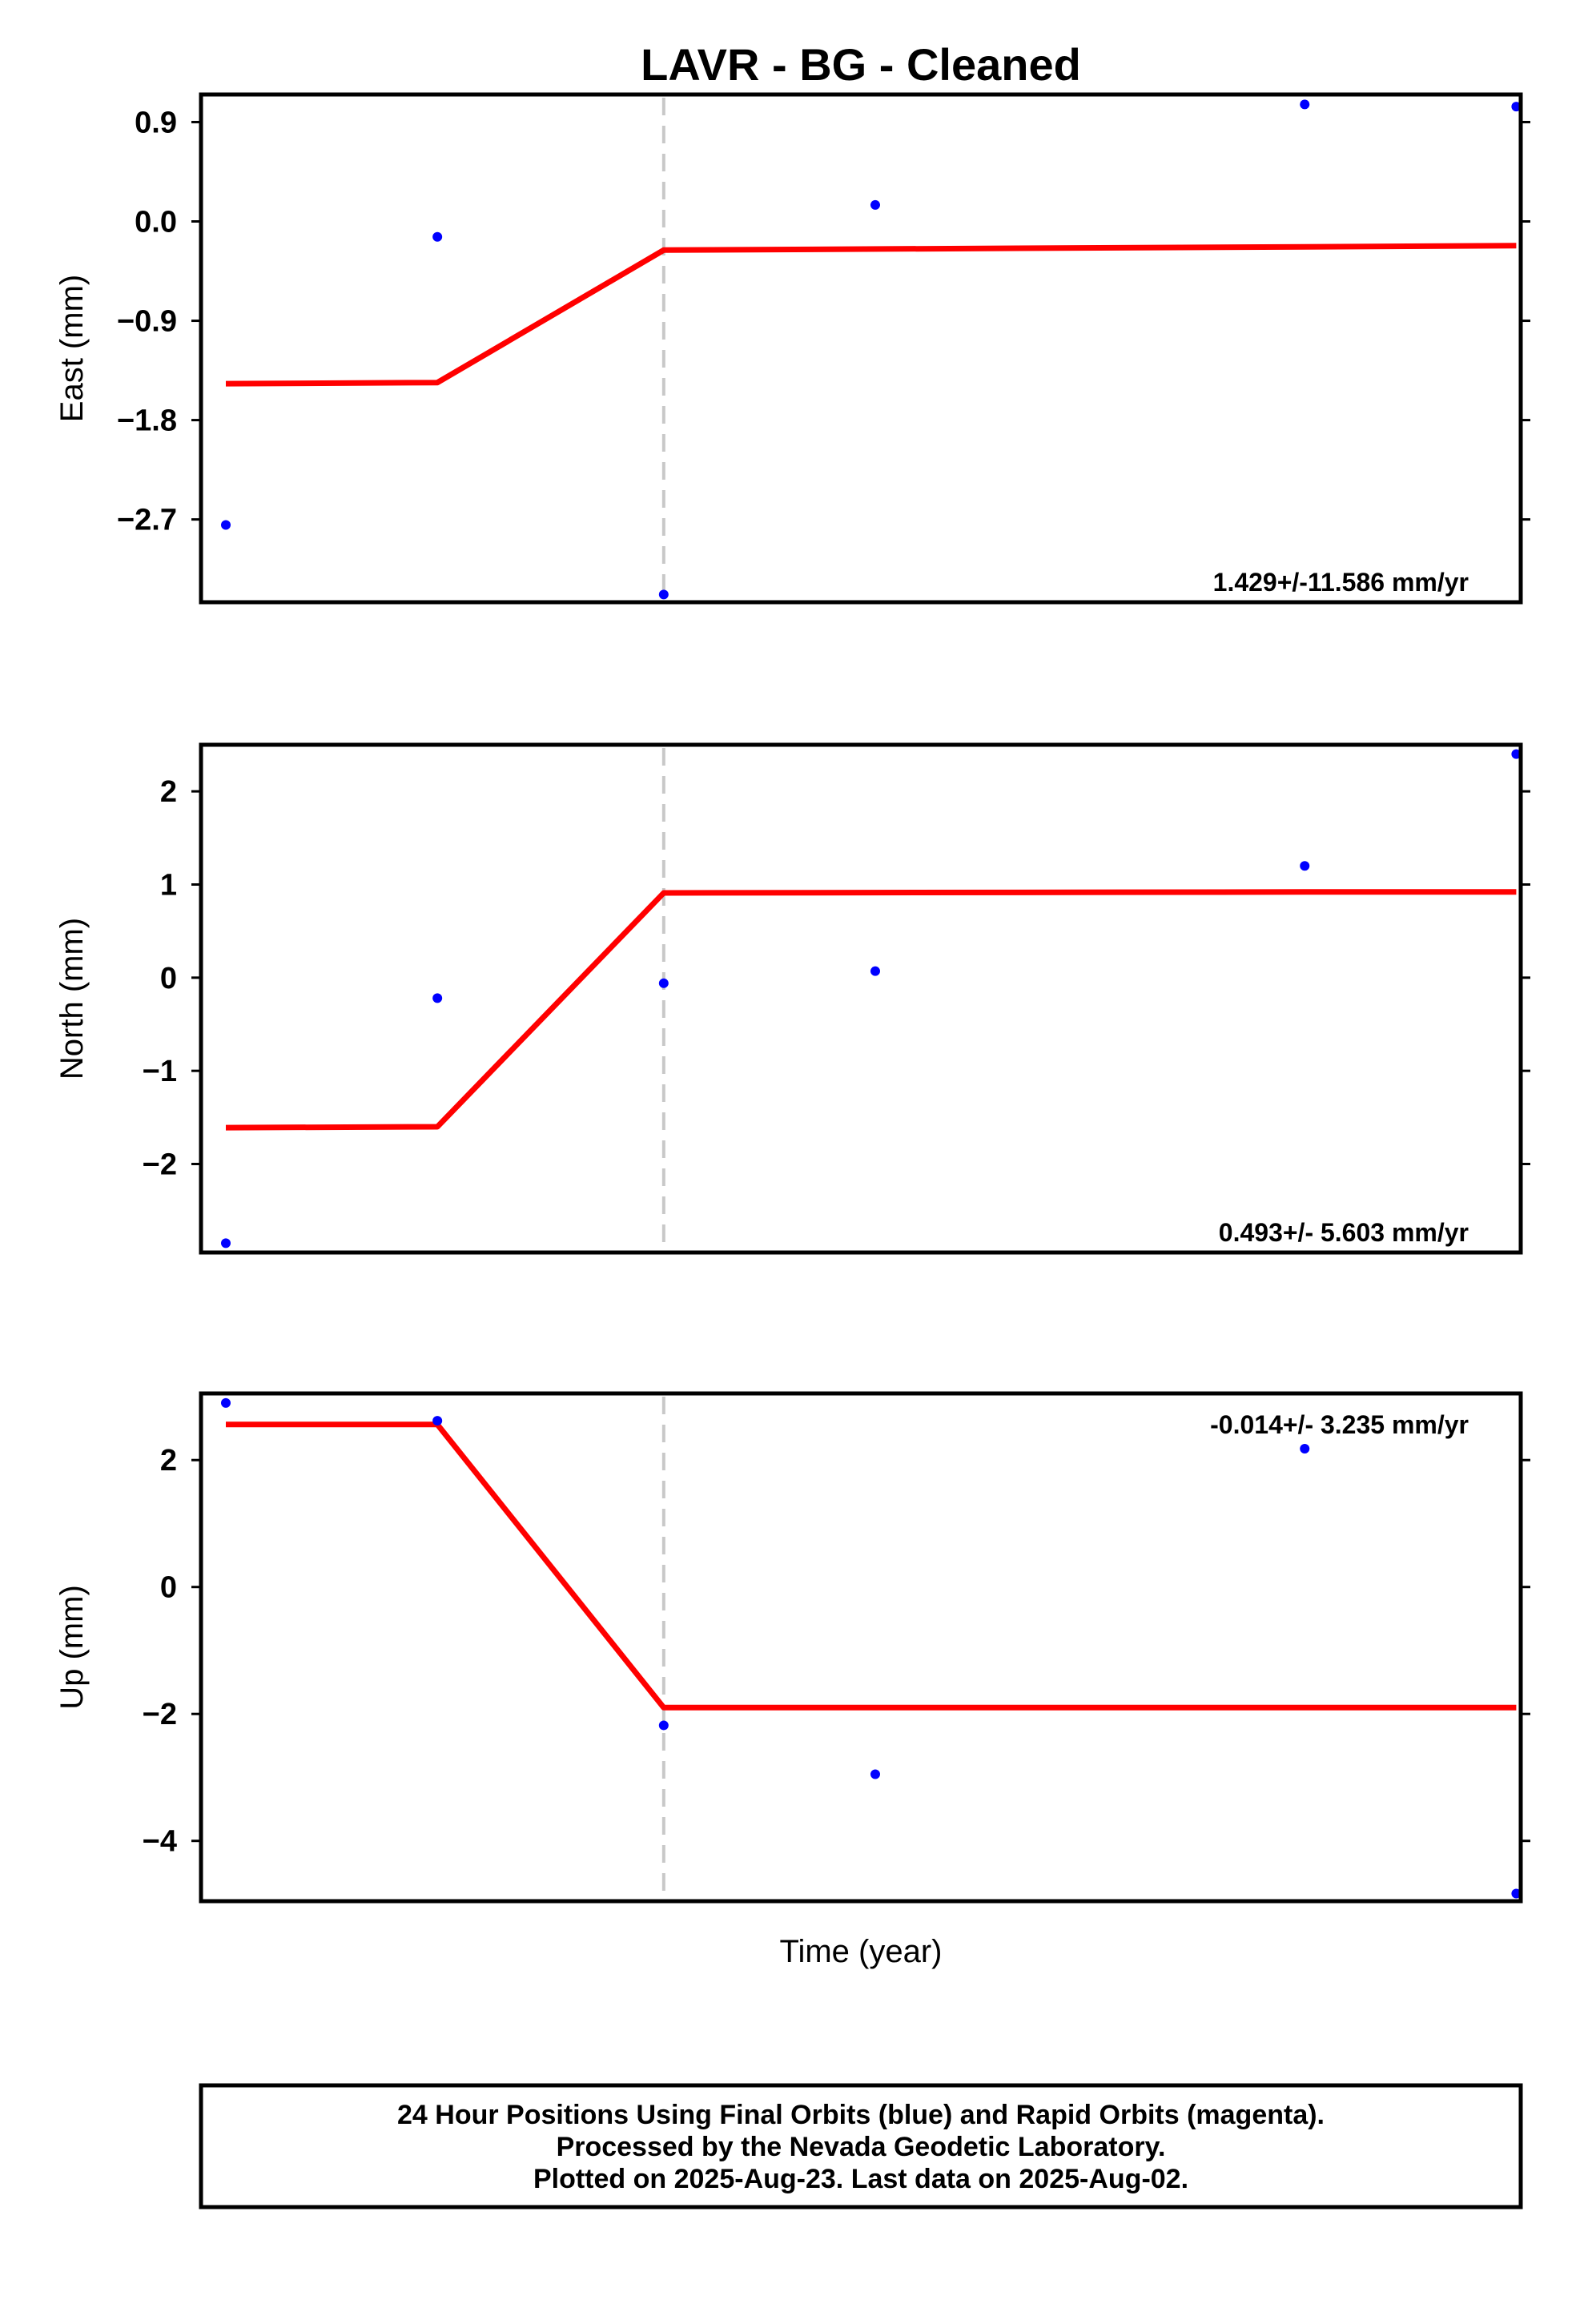  What do you see at coordinates (147, 322) in the screenshot?
I see `y-tick-label: −0.9` at bounding box center [147, 322].